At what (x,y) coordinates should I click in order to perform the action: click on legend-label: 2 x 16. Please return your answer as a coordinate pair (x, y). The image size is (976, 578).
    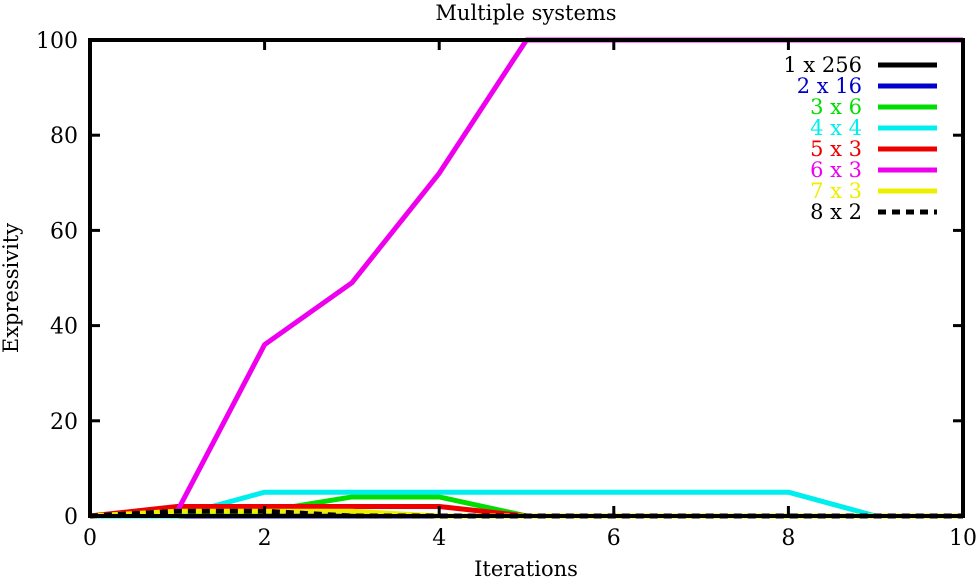
    Looking at the image, I should click on (829, 86).